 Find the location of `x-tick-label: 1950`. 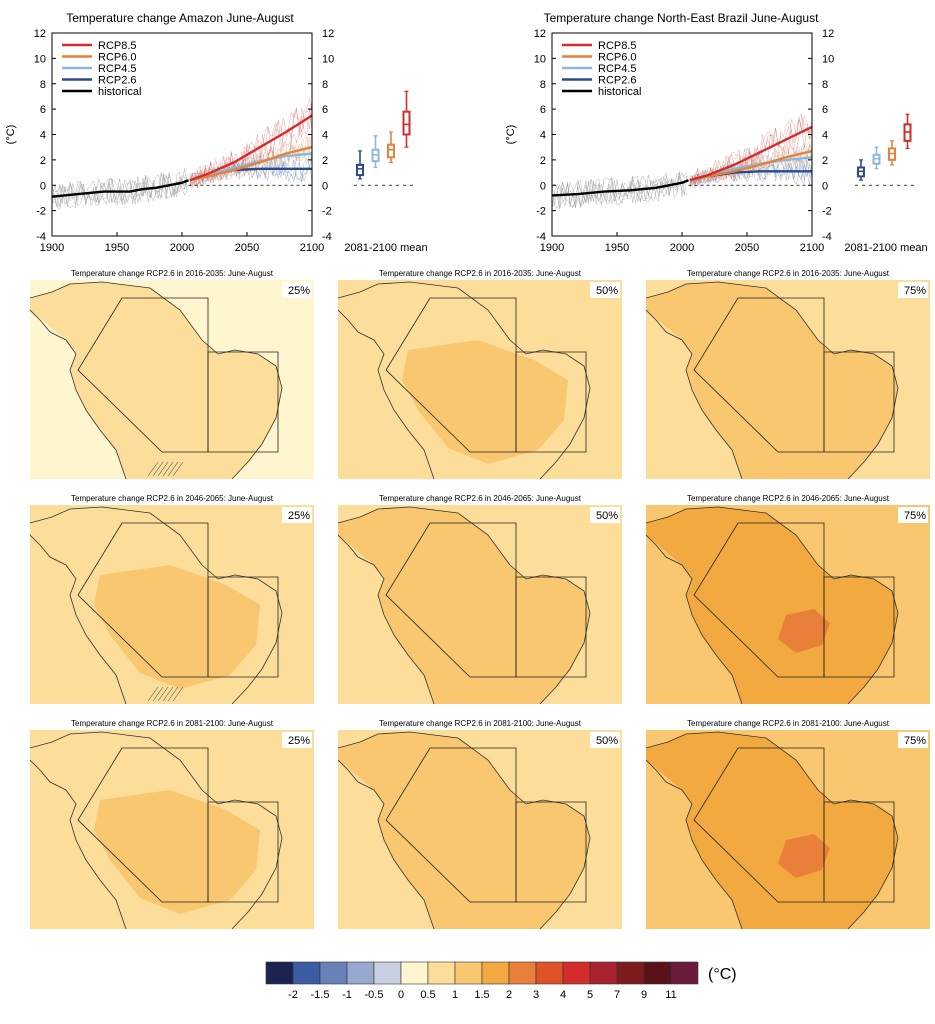

x-tick-label: 1950 is located at coordinates (617, 248).